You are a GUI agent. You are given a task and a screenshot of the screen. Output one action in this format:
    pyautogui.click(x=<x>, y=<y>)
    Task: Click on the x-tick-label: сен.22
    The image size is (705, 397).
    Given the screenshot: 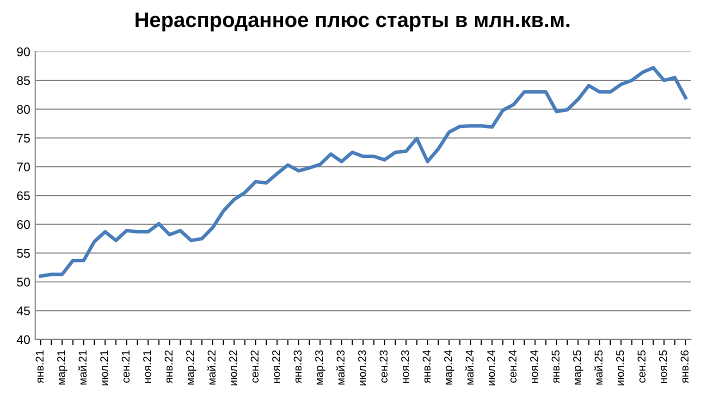 What is the action you would take?
    pyautogui.click(x=254, y=366)
    